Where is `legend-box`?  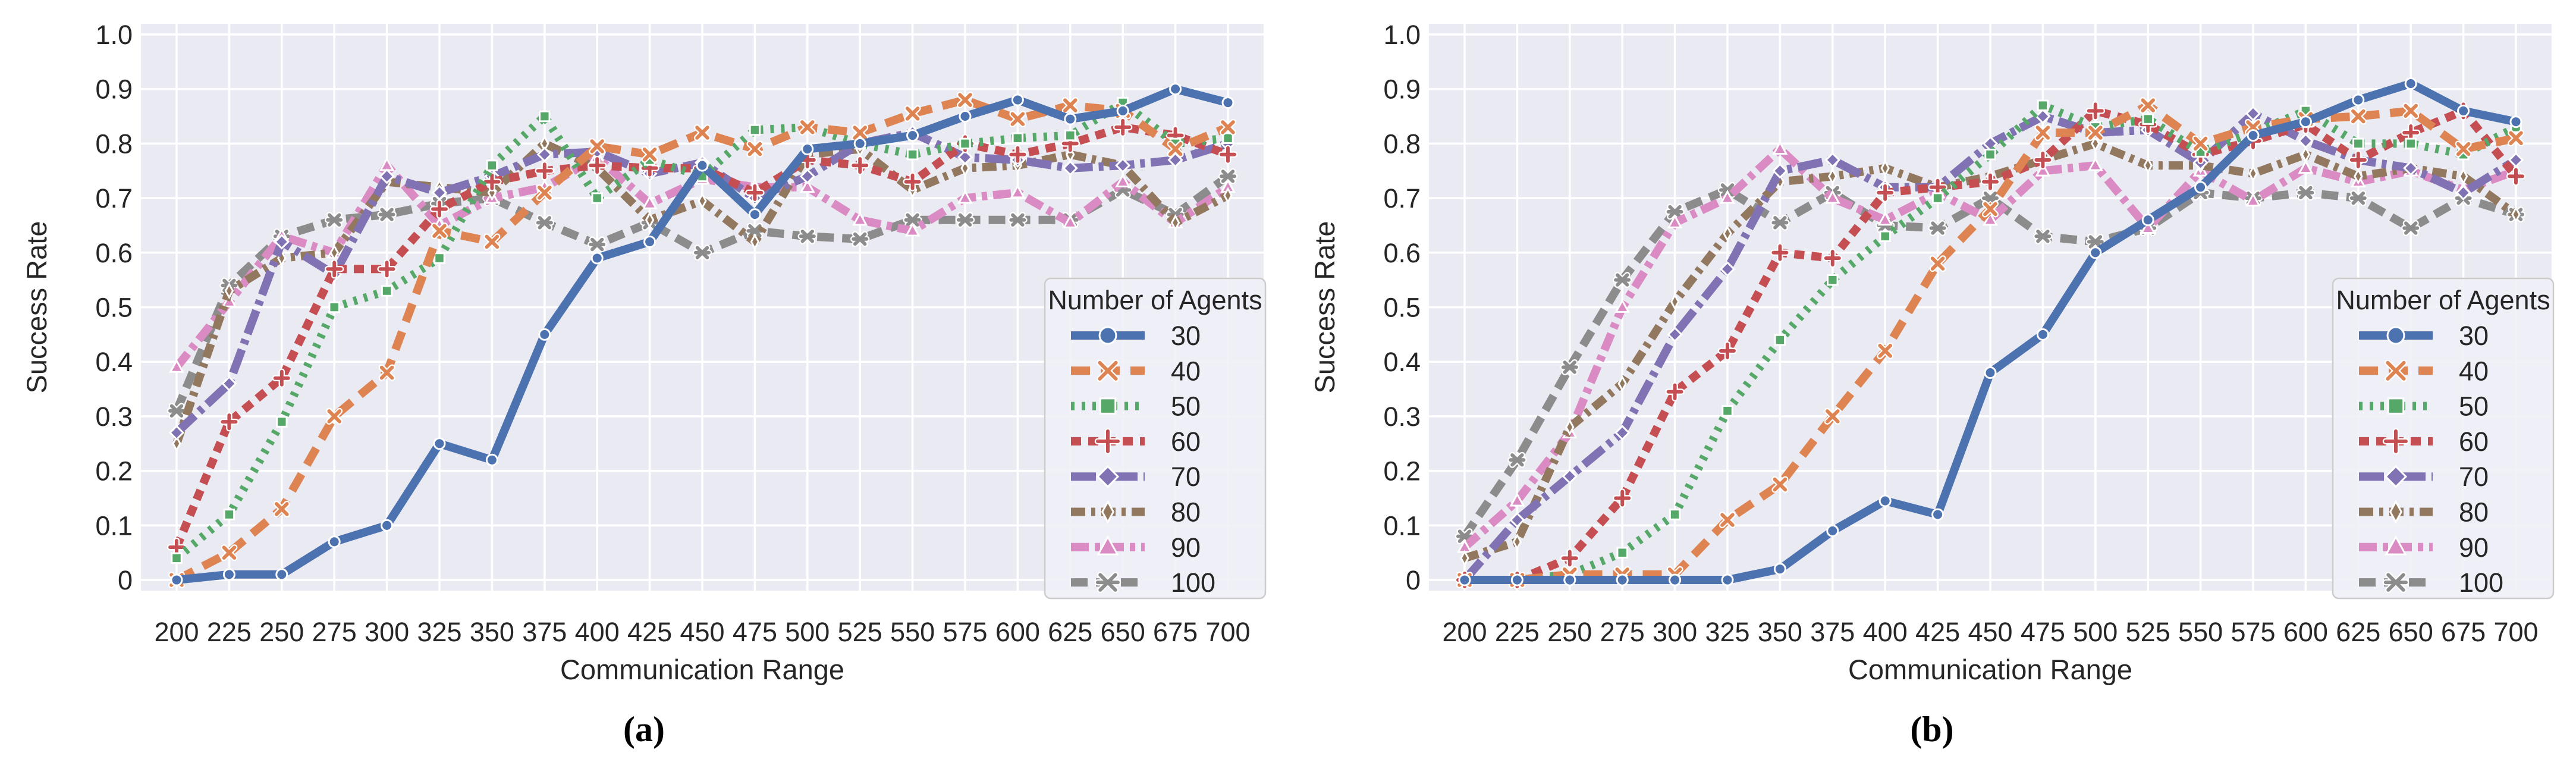
legend-box is located at coordinates (1155, 439).